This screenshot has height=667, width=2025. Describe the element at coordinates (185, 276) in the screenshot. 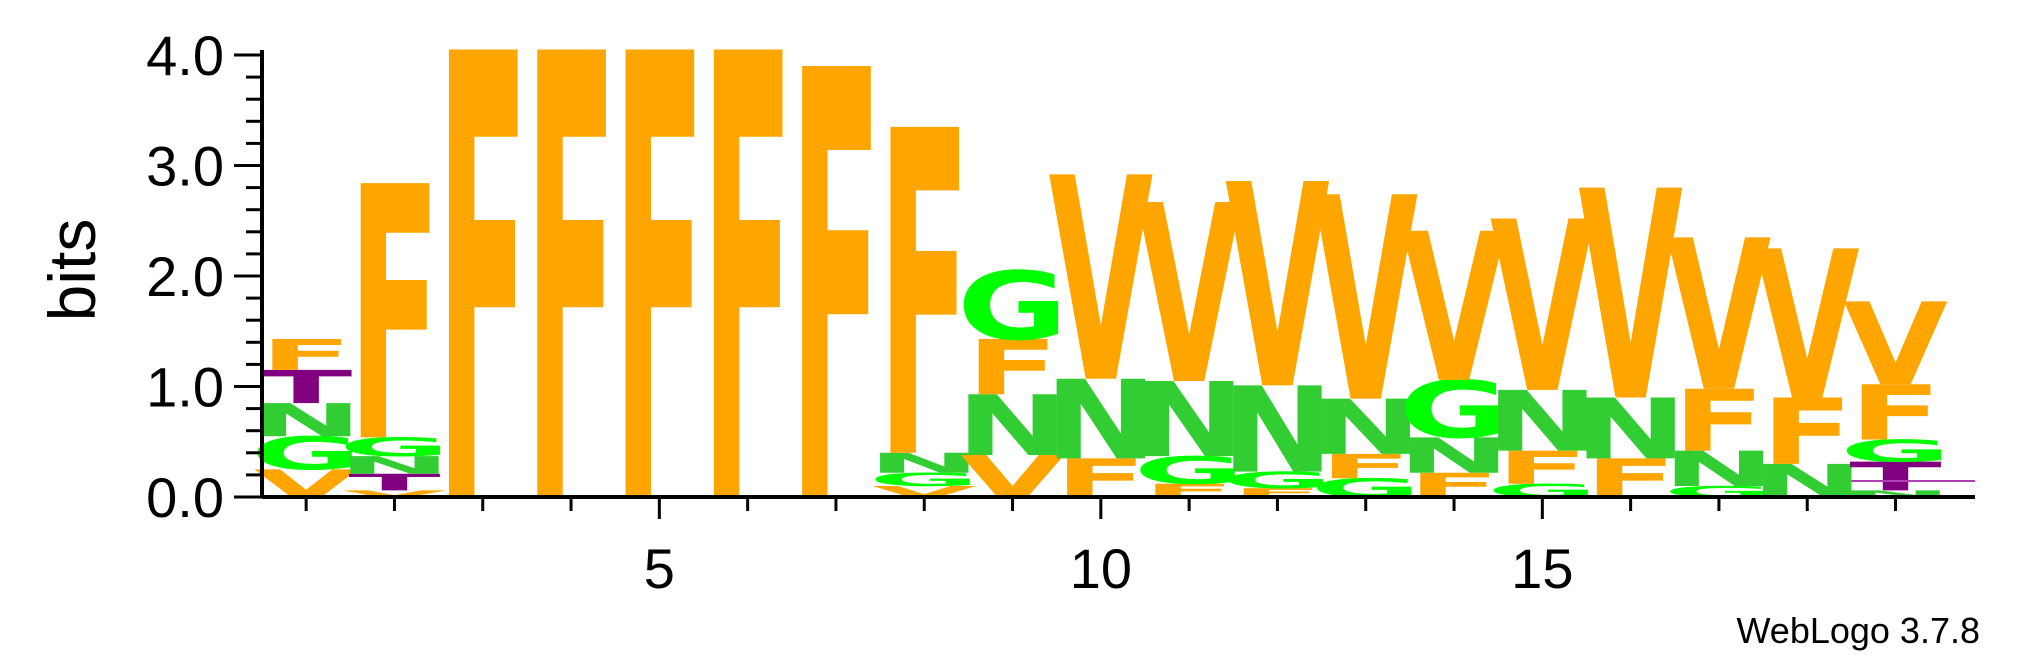

I see `y-tick-label: 2.0` at that location.